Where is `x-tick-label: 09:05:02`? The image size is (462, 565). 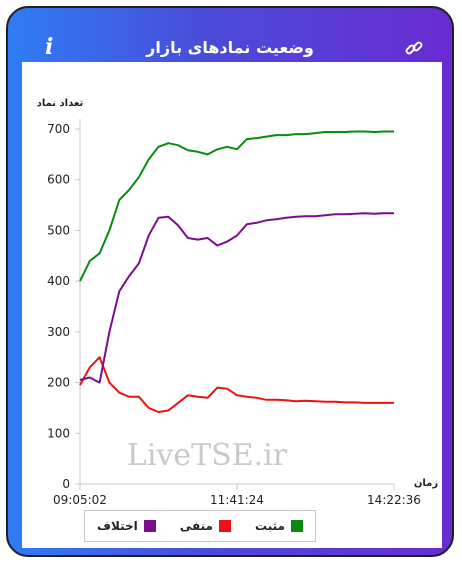
x-tick-label: 09:05:02 is located at coordinates (80, 500).